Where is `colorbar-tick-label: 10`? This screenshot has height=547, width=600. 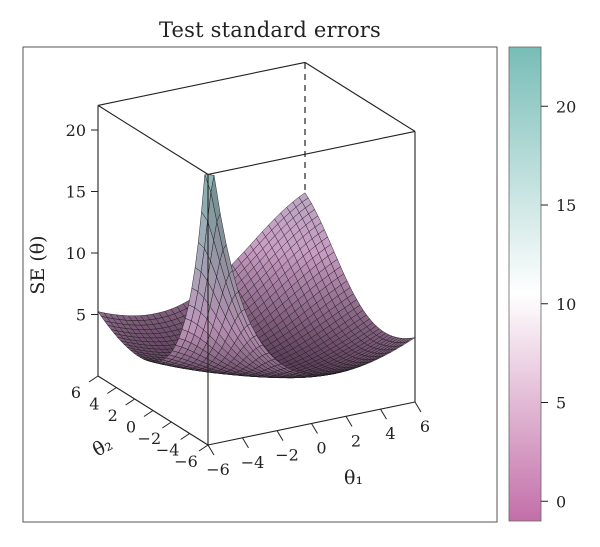 colorbar-tick-label: 10 is located at coordinates (566, 304).